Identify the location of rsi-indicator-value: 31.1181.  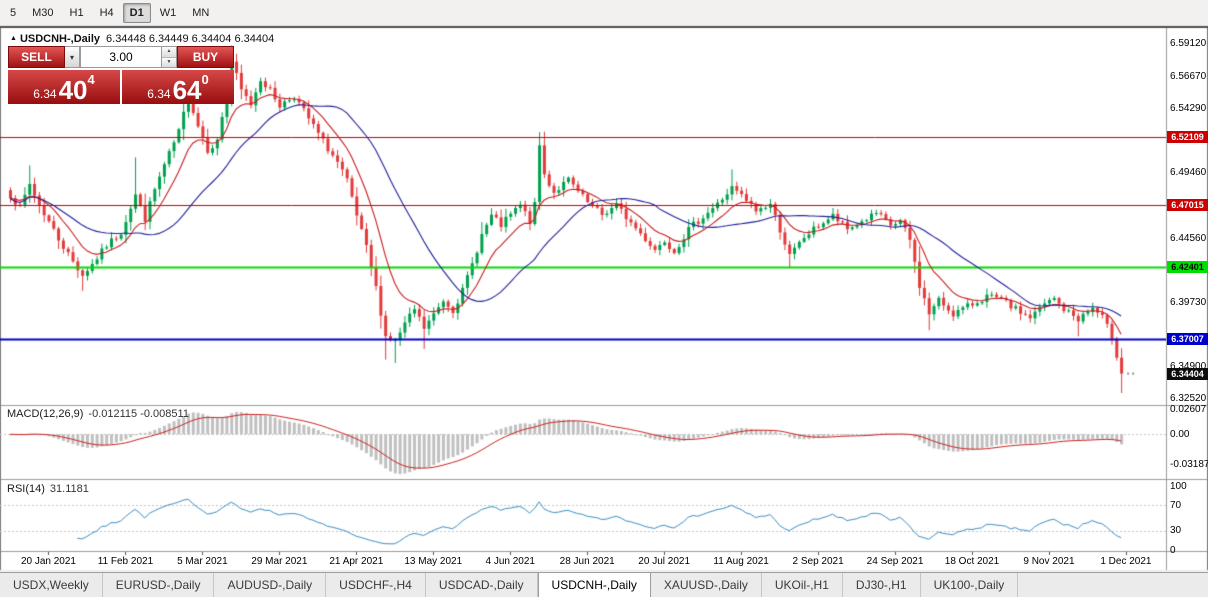
(69, 489).